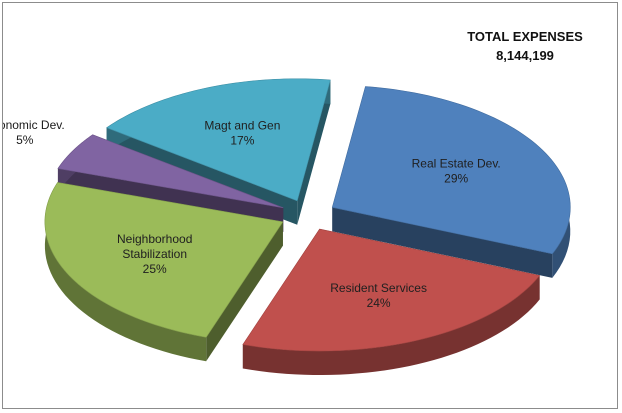 Image resolution: width=622 pixels, height=413 pixels. Describe the element at coordinates (242, 141) in the screenshot. I see `slice-percent: 17%` at that location.